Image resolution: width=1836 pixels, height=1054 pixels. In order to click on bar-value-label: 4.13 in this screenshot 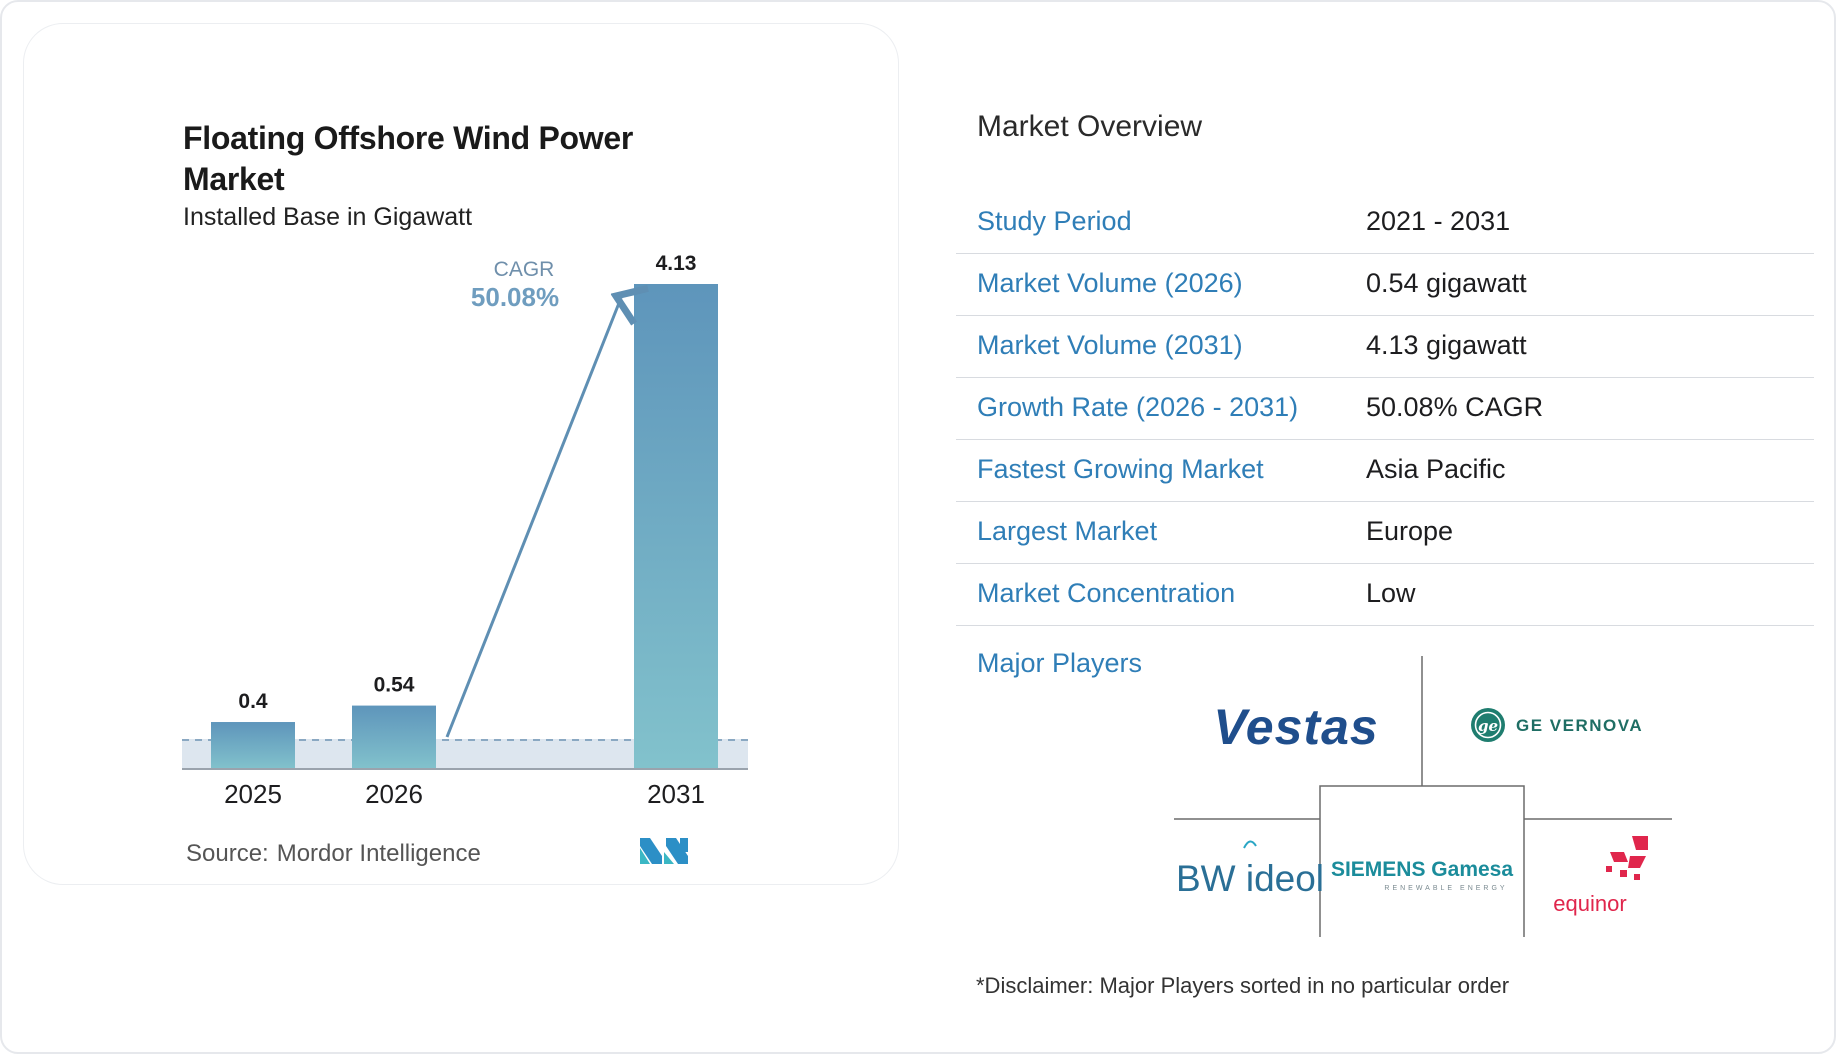, I will do `click(676, 263)`.